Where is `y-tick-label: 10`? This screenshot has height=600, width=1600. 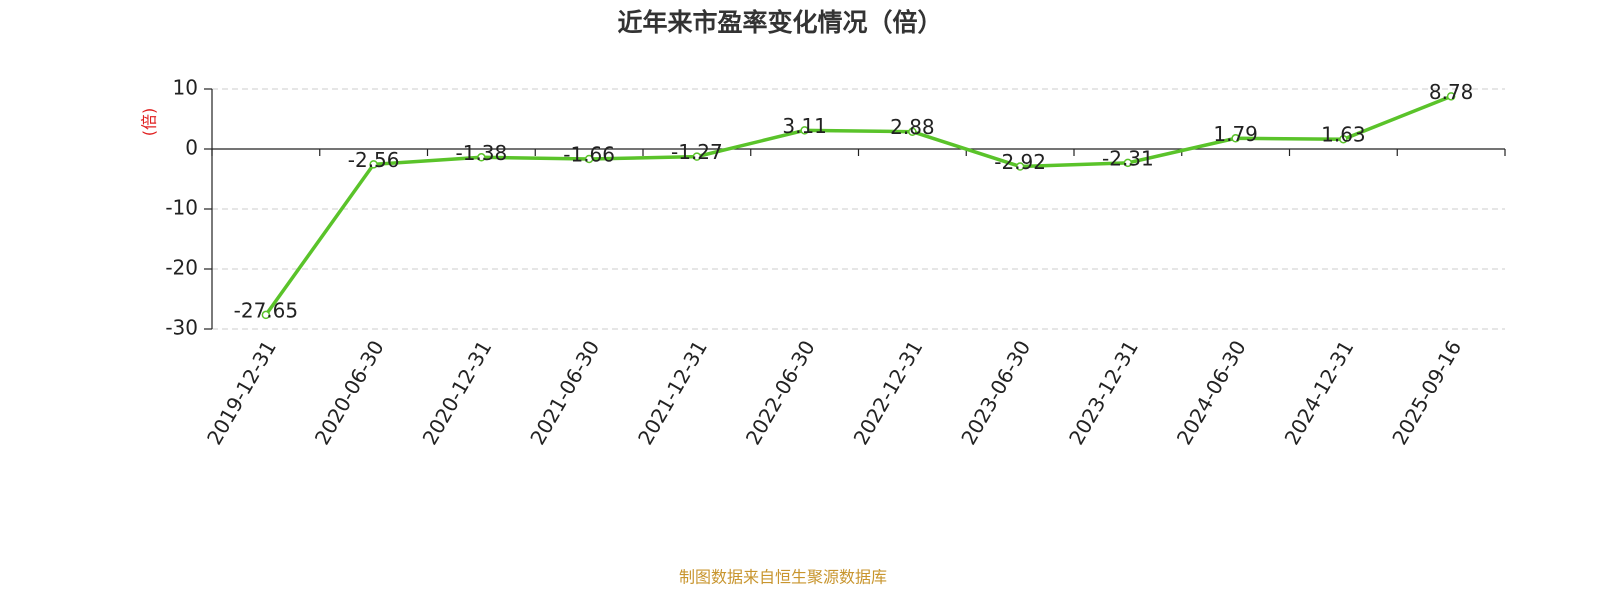 y-tick-label: 10 is located at coordinates (185, 88).